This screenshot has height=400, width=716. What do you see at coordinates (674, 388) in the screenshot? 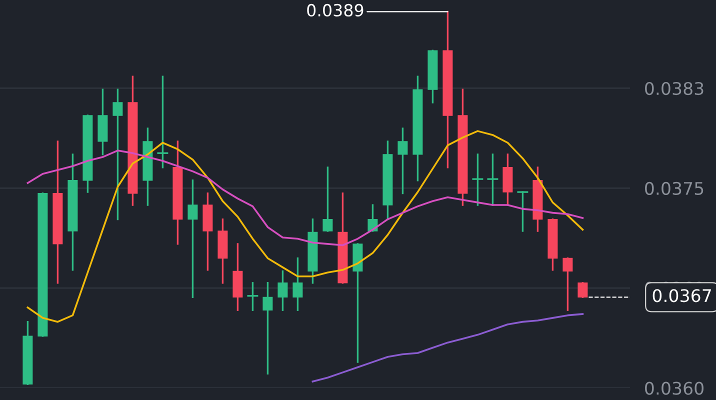
I see `y-tick-label: 0.0360` at bounding box center [674, 388].